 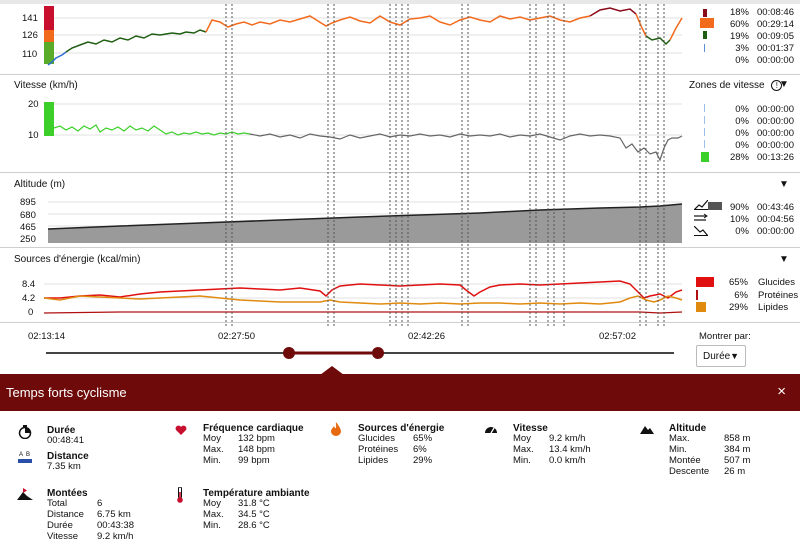 I want to click on heart-title: Fréquence cardiaque, so click(x=253, y=428).